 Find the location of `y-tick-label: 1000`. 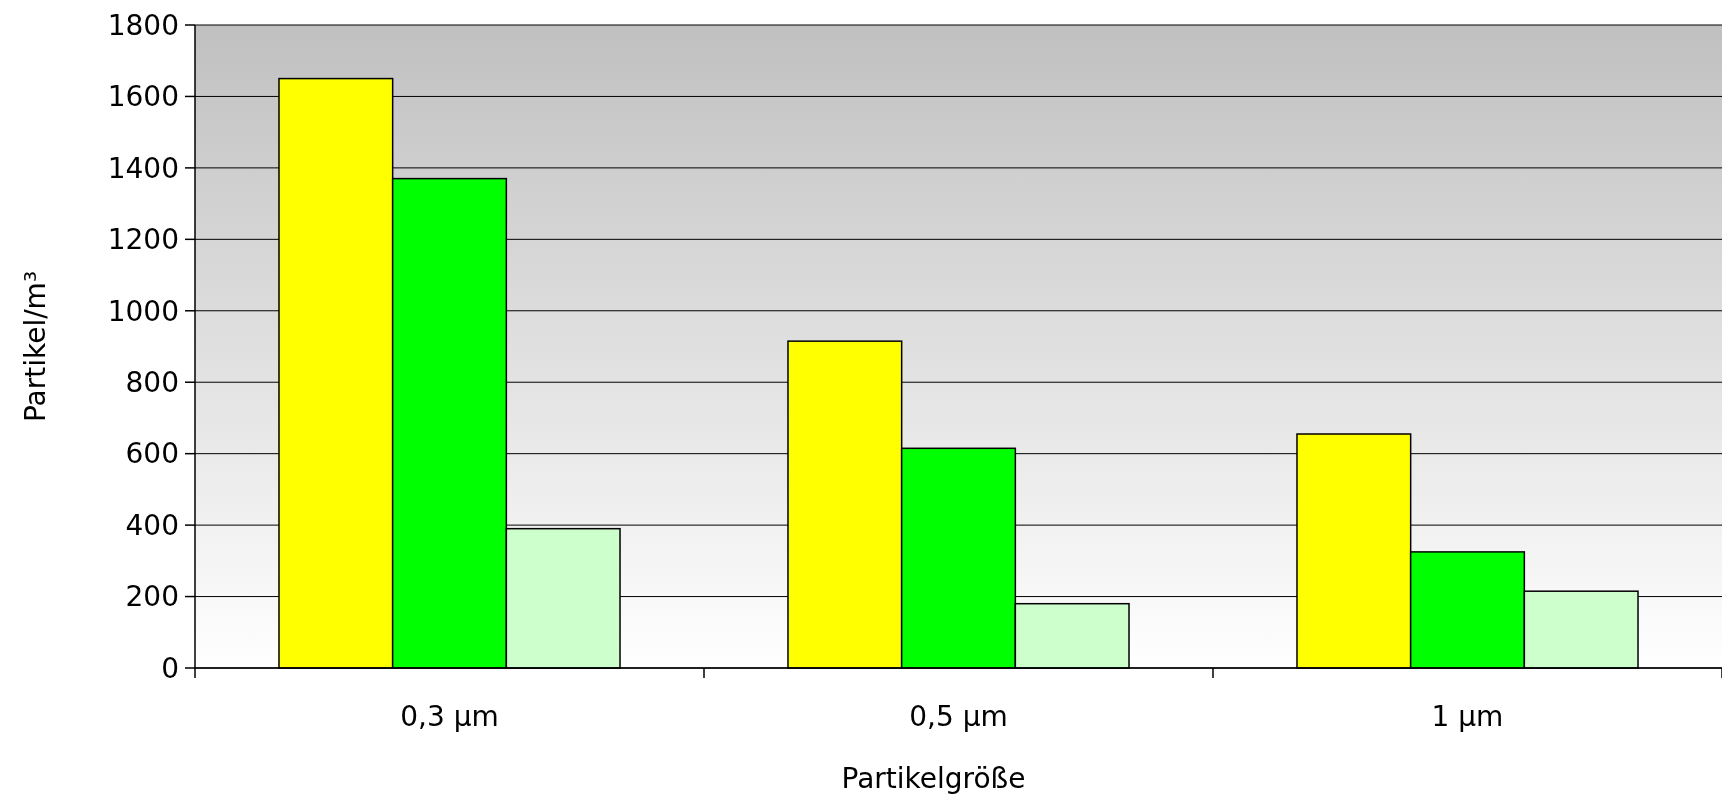

y-tick-label: 1000 is located at coordinates (143, 311).